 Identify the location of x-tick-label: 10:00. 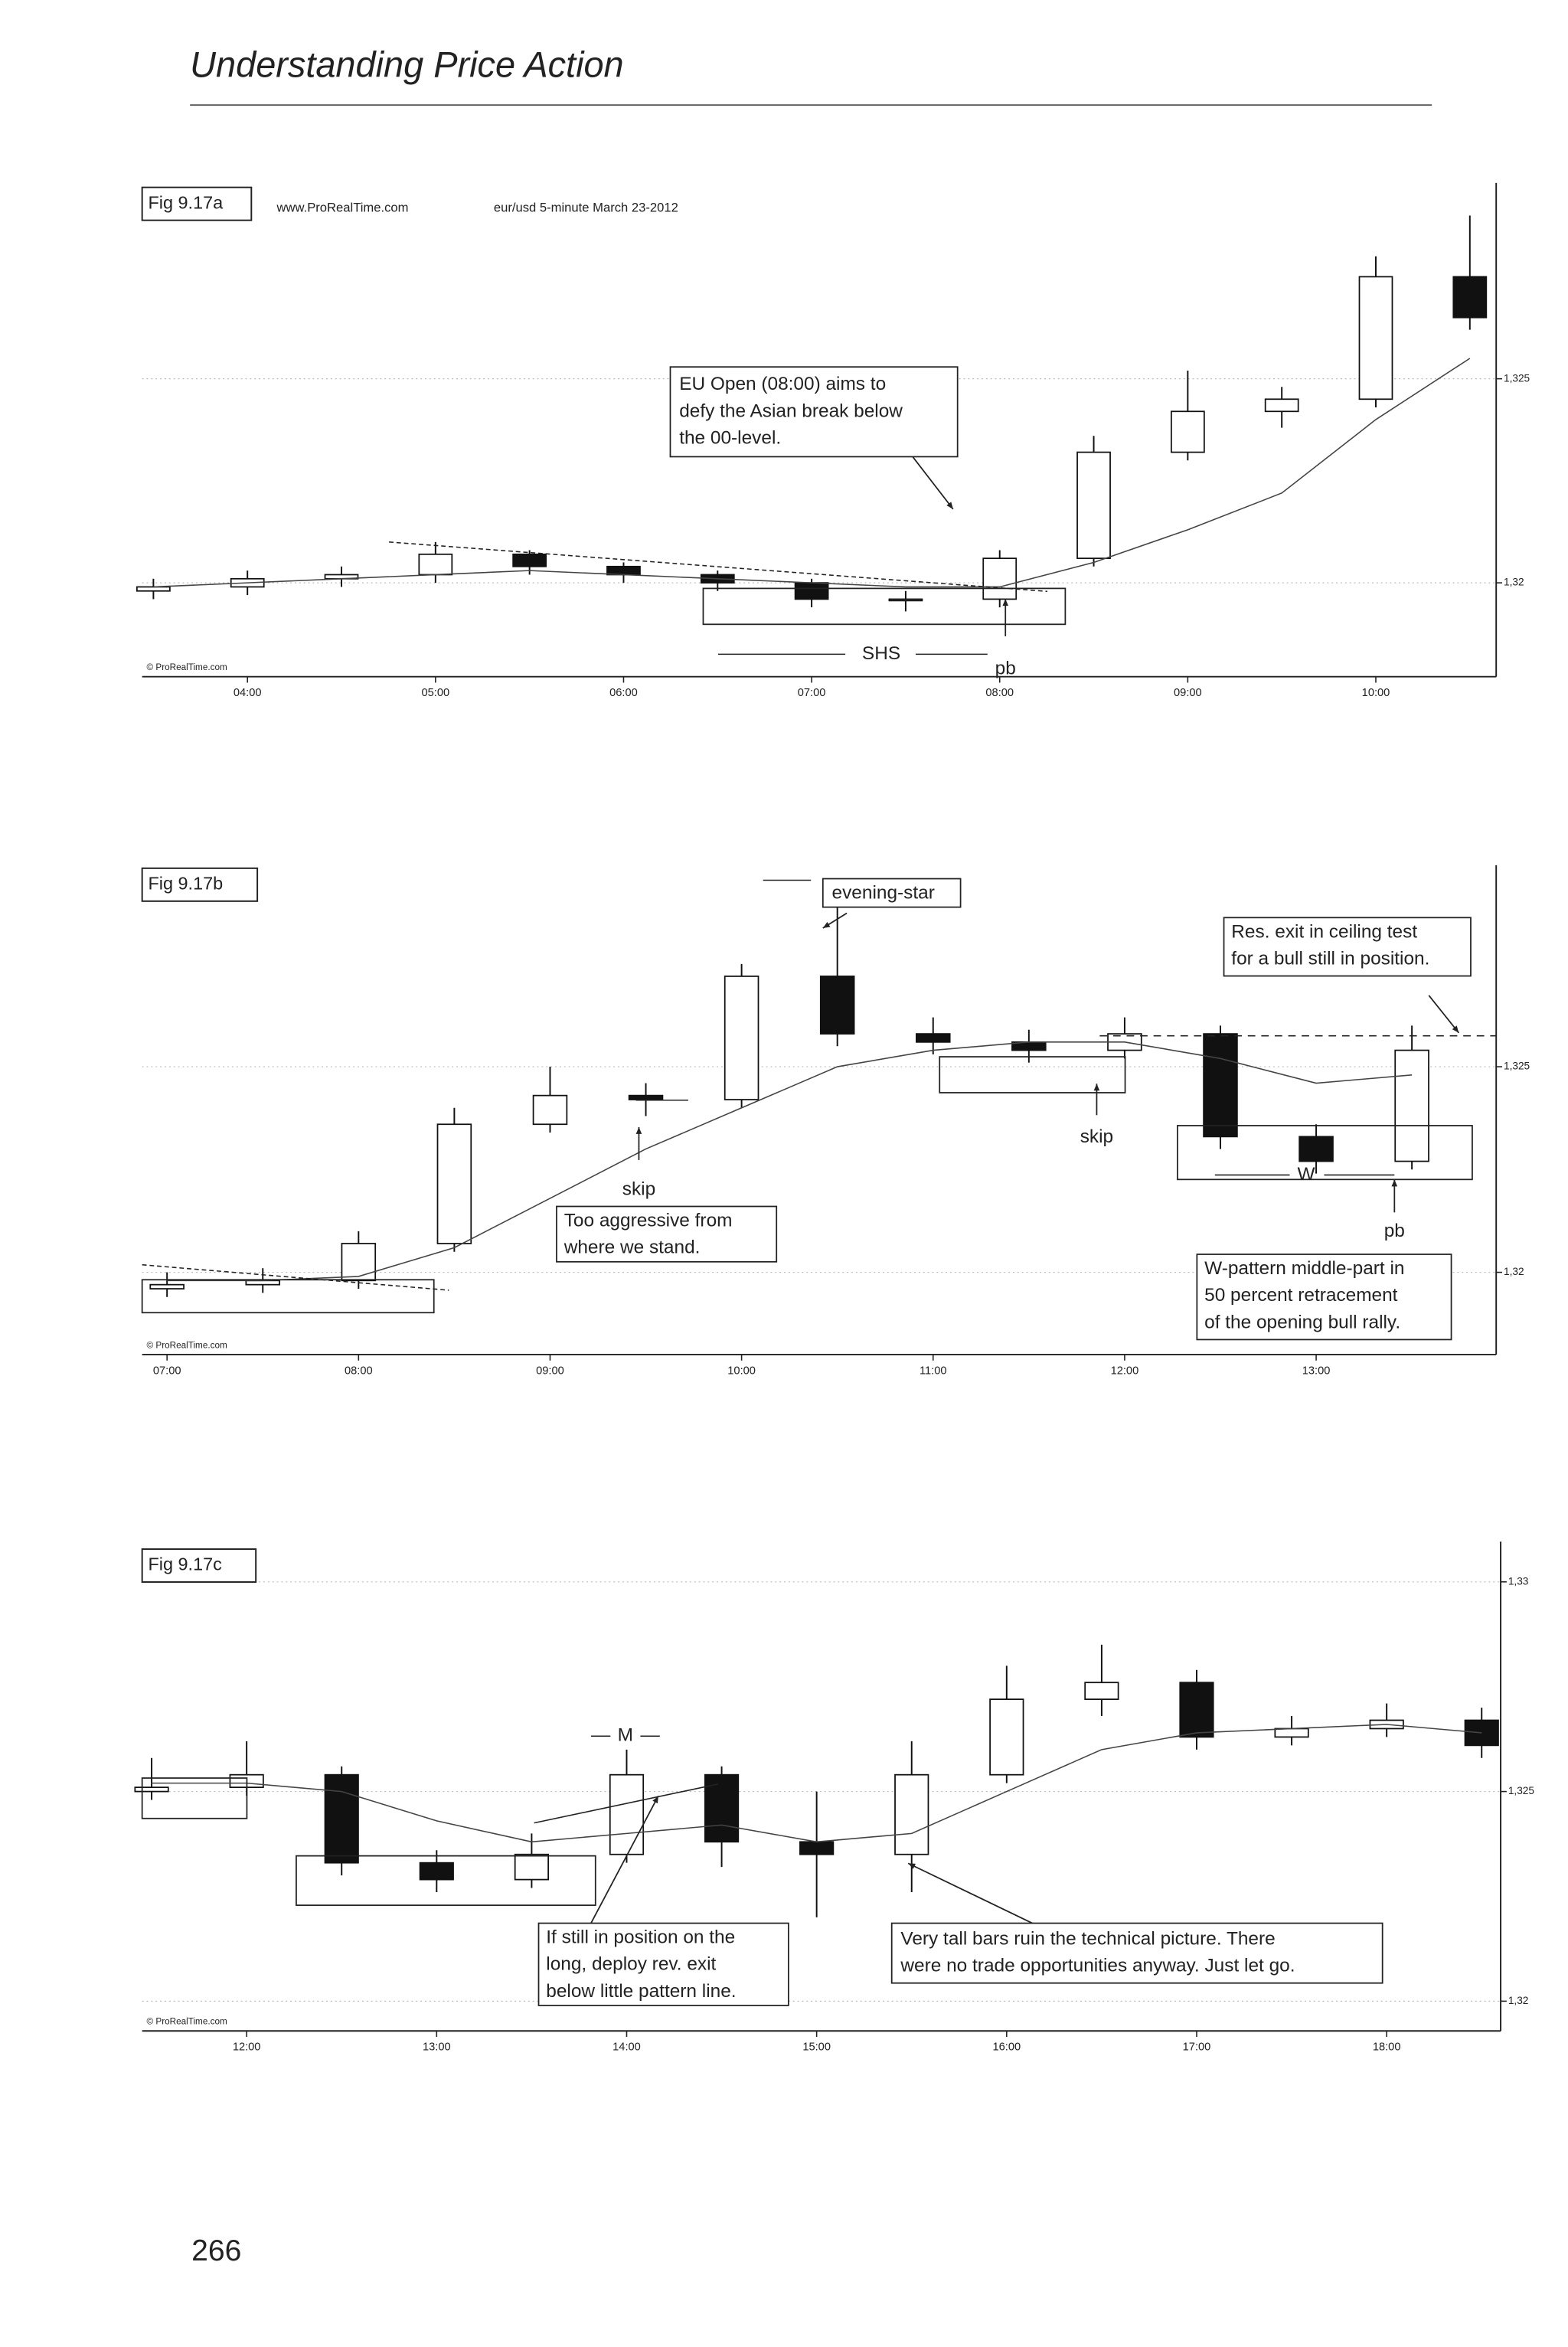
(741, 1371).